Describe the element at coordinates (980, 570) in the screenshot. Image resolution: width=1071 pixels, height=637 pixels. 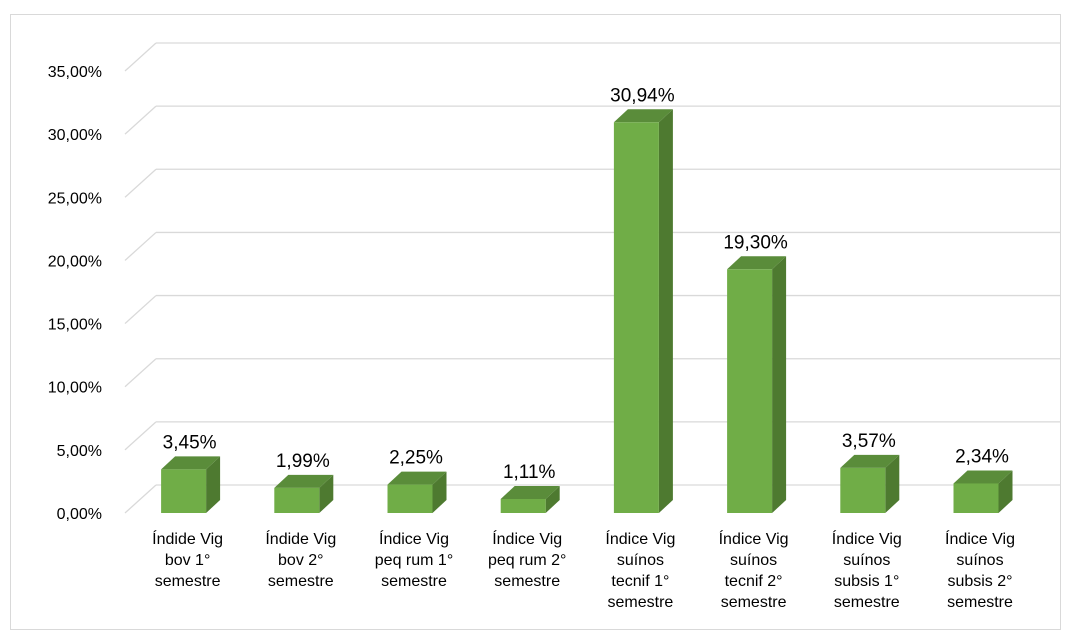
I see `category-label: Índice Vig suínos subsis 2° semestre` at that location.